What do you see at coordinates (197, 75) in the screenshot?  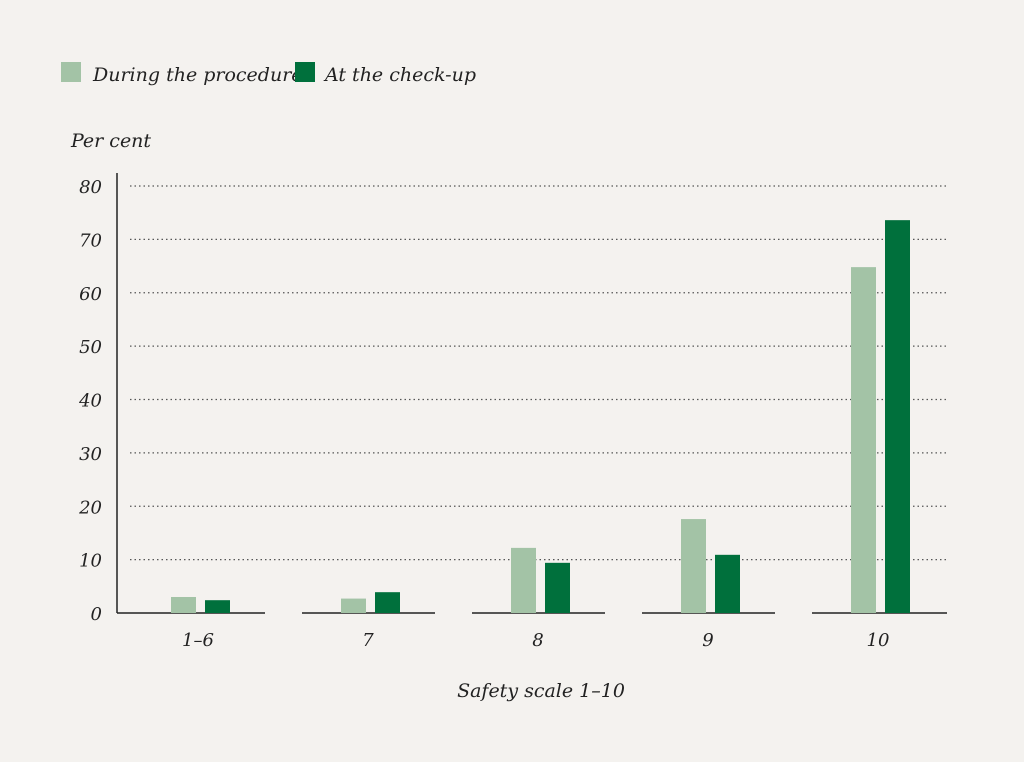 I see `legend-label-during: During the procedure` at bounding box center [197, 75].